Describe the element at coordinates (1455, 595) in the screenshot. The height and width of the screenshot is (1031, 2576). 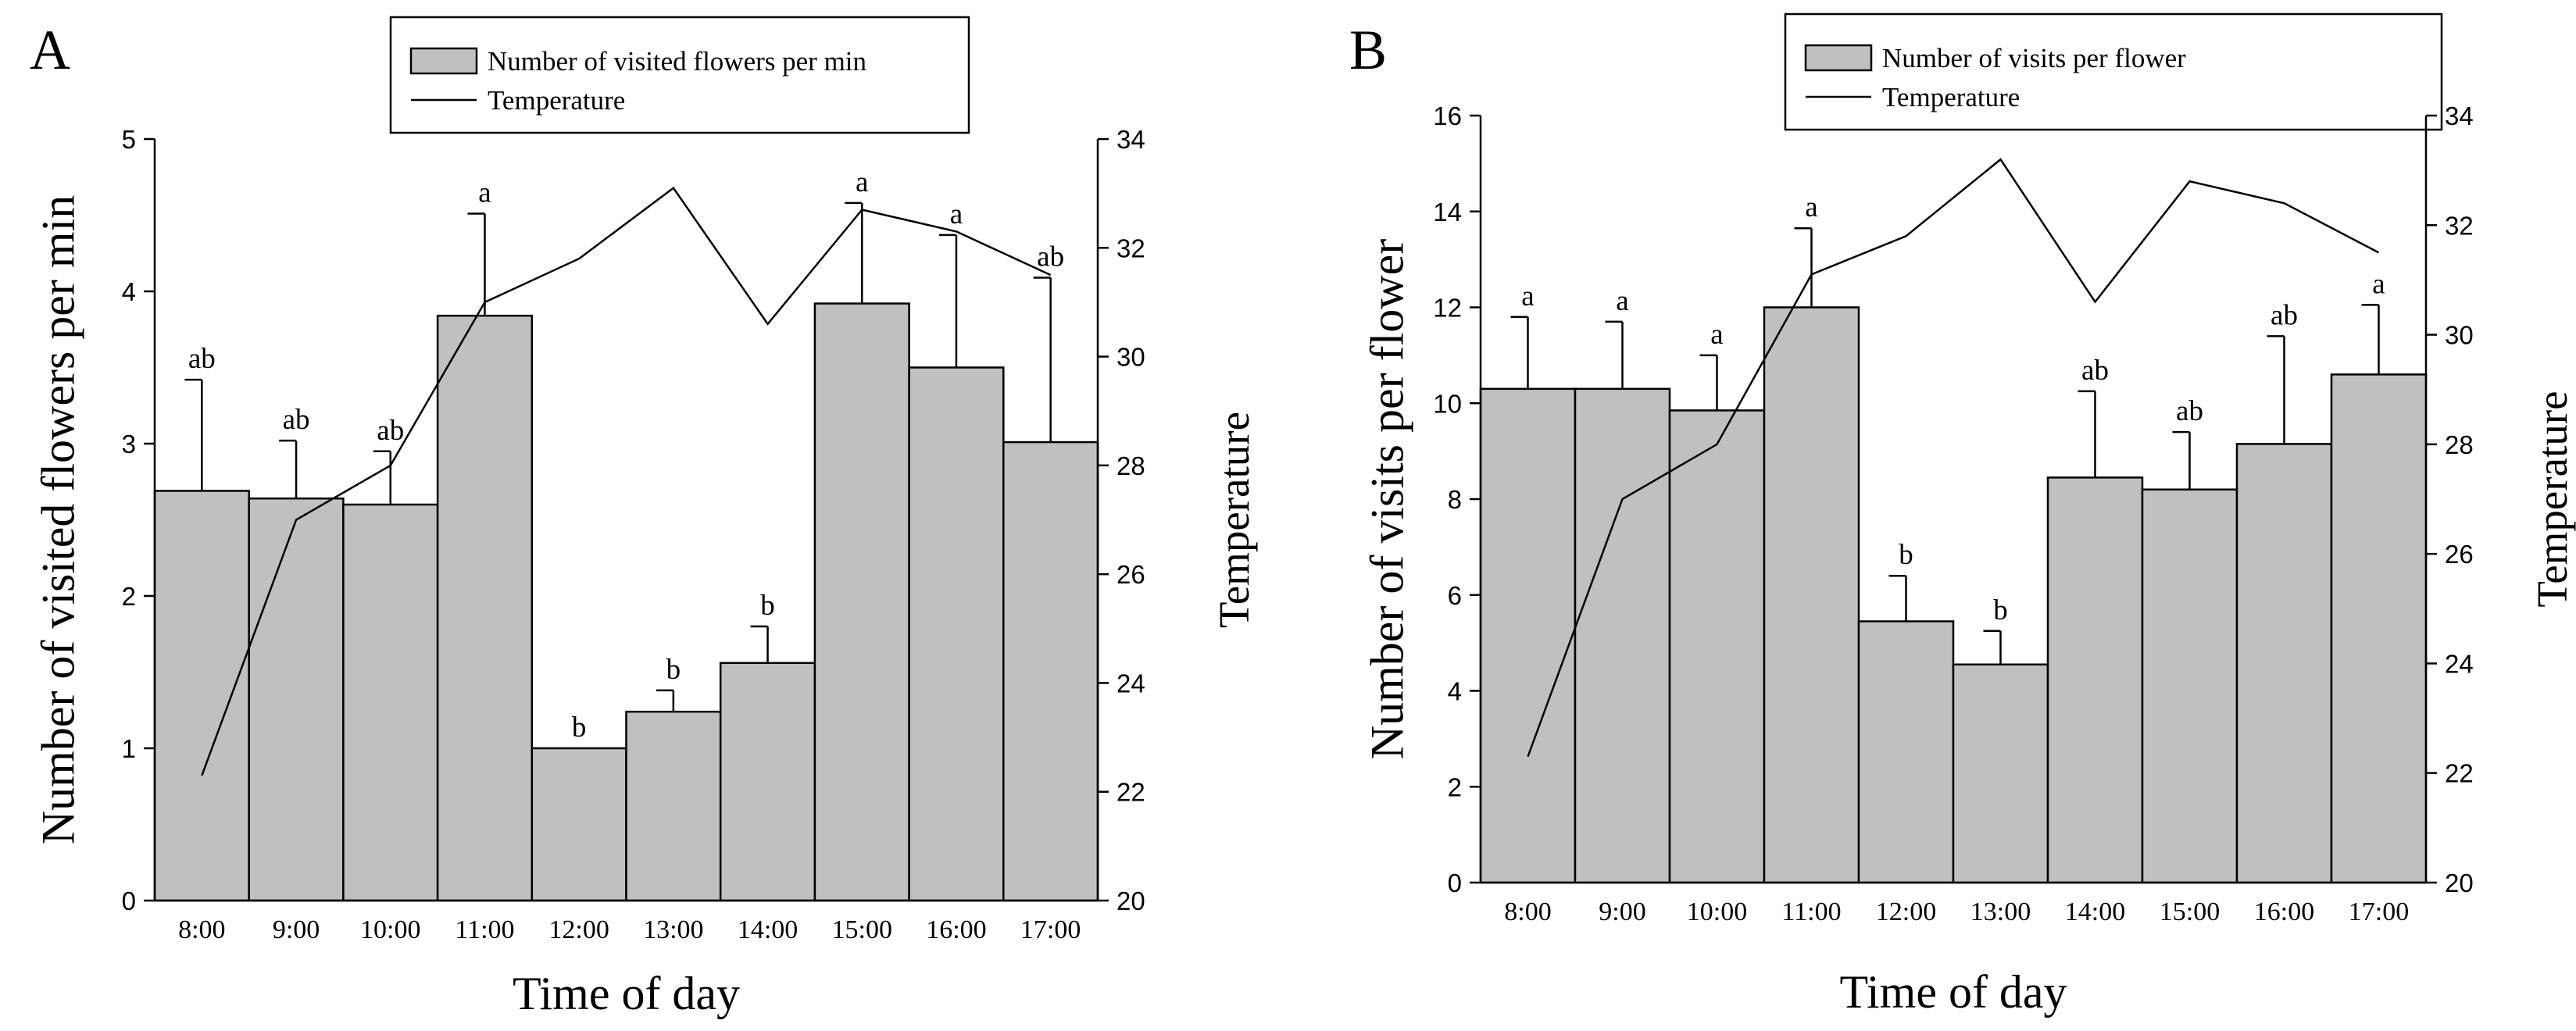
I see `y-tick-label: 6` at that location.